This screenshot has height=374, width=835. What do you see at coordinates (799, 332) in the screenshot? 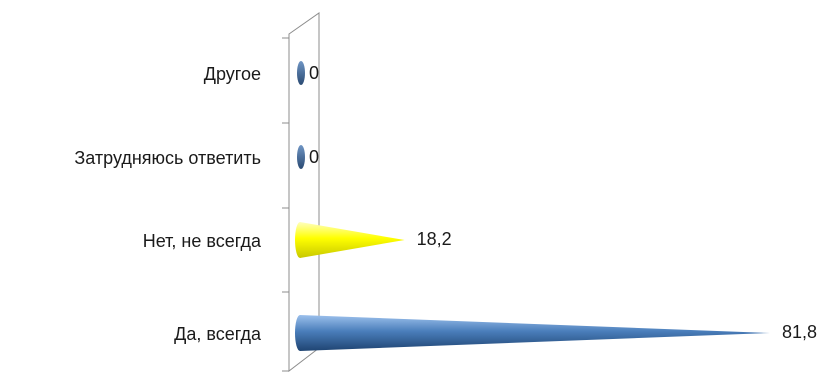
I see `value-label: 81,8` at bounding box center [799, 332].